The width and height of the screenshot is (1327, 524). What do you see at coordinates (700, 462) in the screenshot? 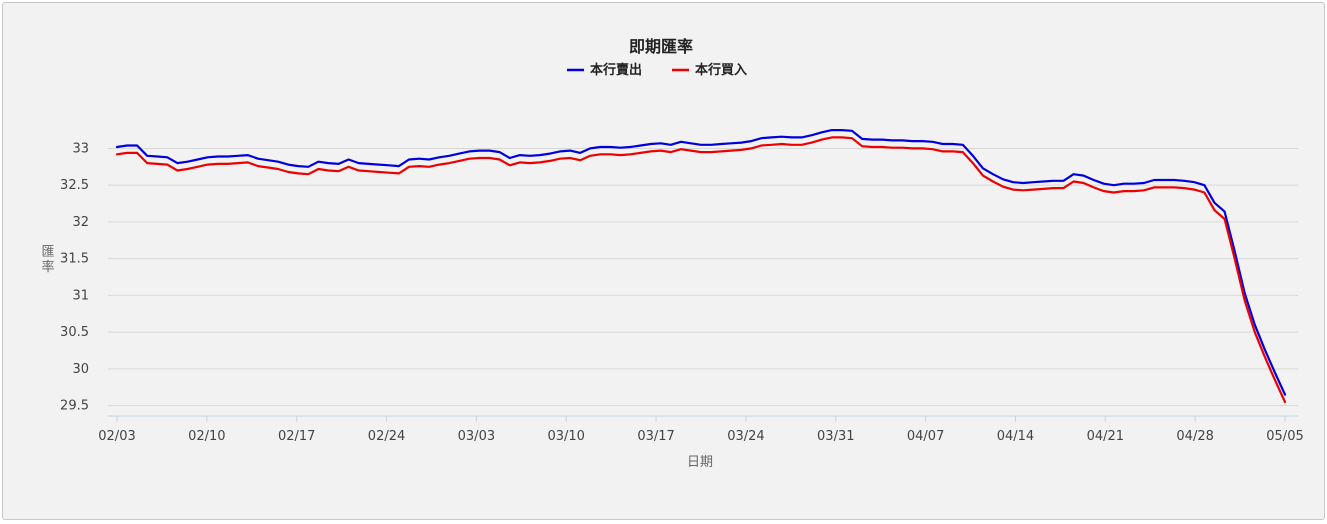
I see `x-axis-title: 日期` at bounding box center [700, 462].